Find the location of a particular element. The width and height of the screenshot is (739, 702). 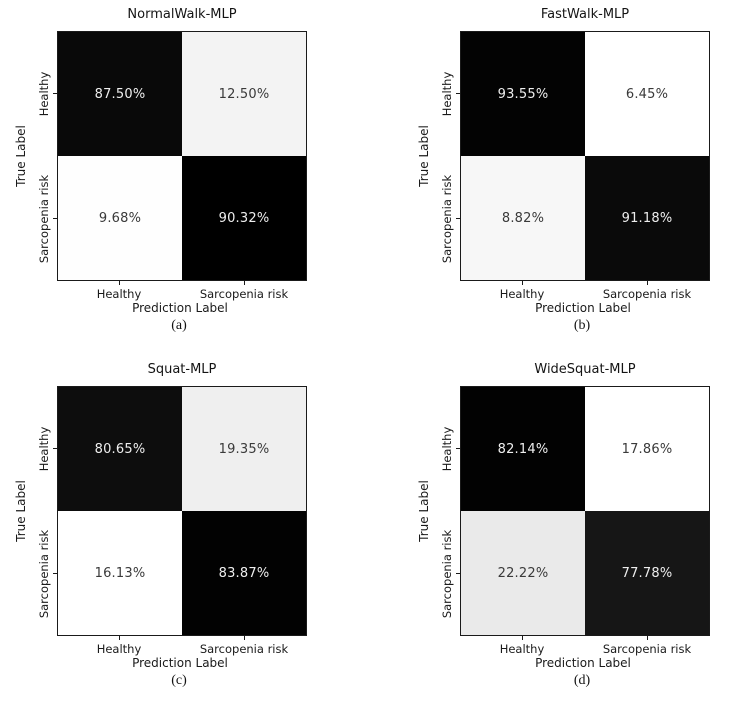

matrix-cell-r0c1: 19.35% is located at coordinates (244, 449).